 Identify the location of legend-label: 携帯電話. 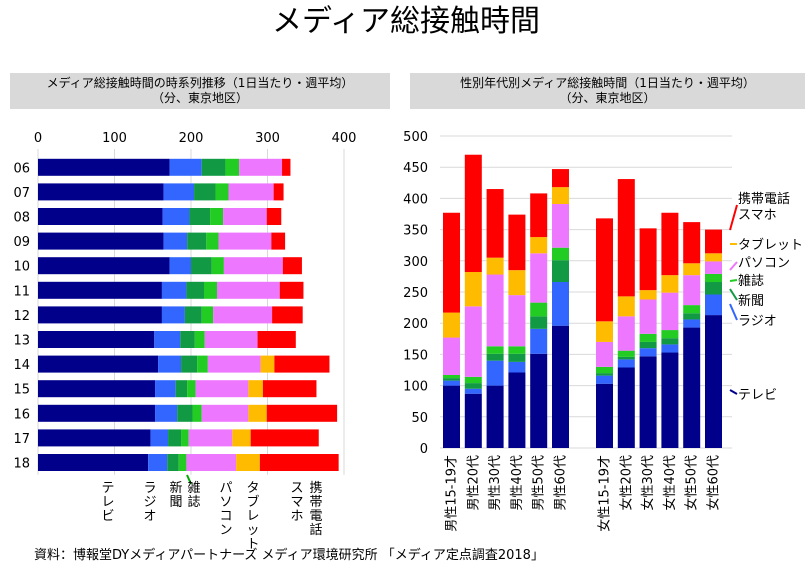
(764, 199).